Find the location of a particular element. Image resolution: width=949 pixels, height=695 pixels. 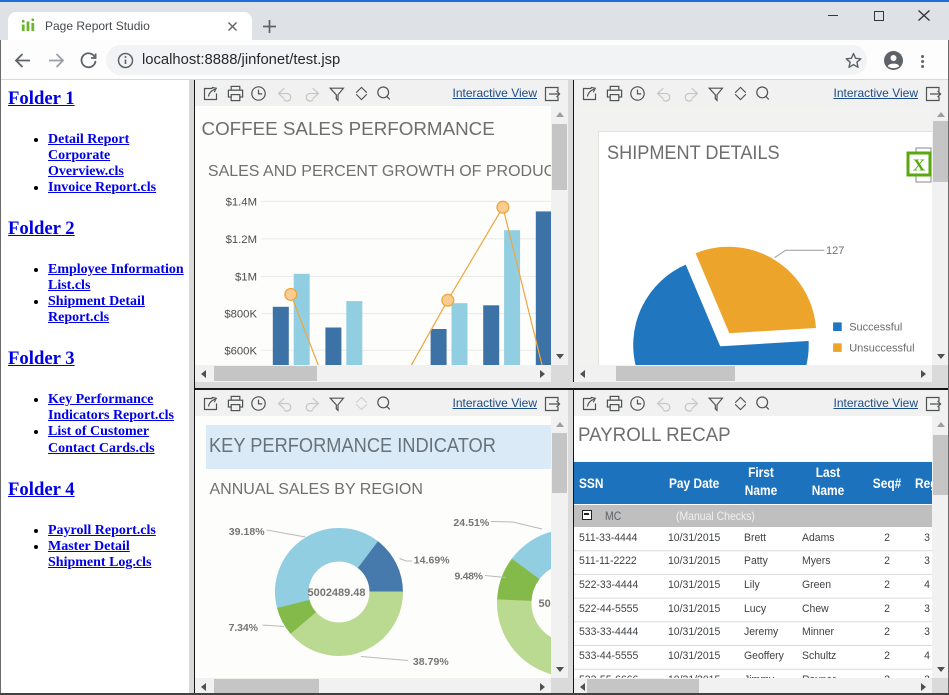

svg-text: 7.34% is located at coordinates (244, 628).